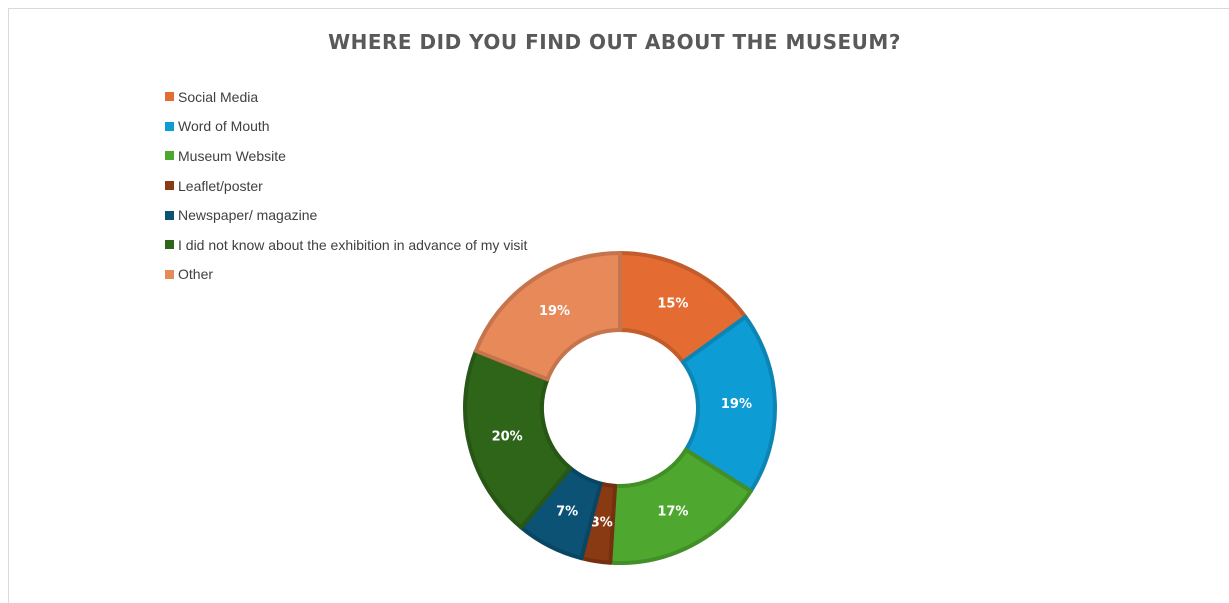 The image size is (1229, 603). Describe the element at coordinates (248, 215) in the screenshot. I see `legend-label: Newspaper/ magazine` at that location.